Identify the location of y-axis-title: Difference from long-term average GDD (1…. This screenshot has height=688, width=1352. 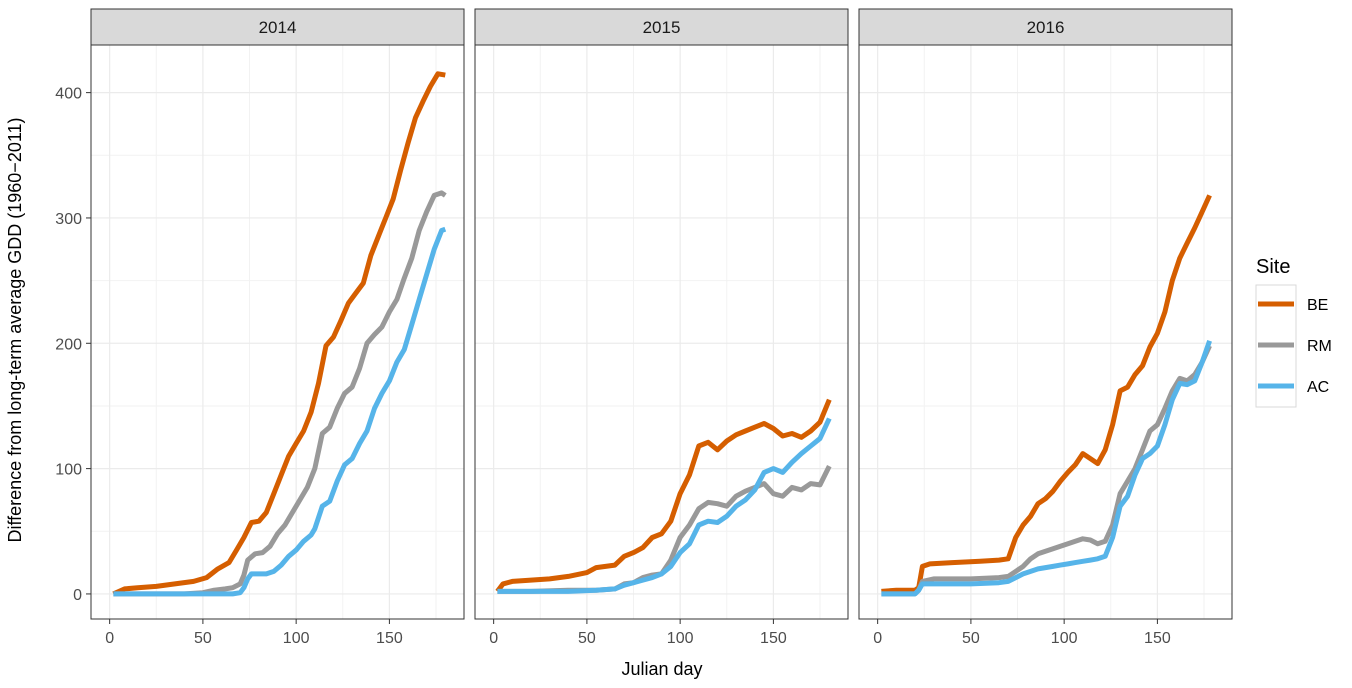
(15, 329).